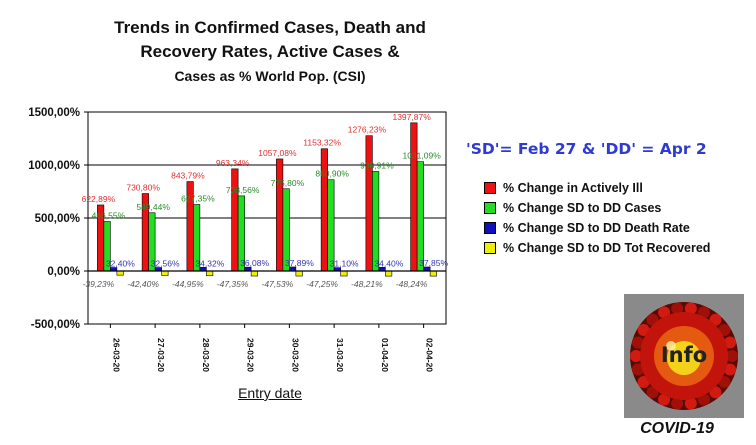 Image resolution: width=756 pixels, height=445 pixels. Describe the element at coordinates (99, 199) in the screenshot. I see `data-label: 622,89%` at that location.